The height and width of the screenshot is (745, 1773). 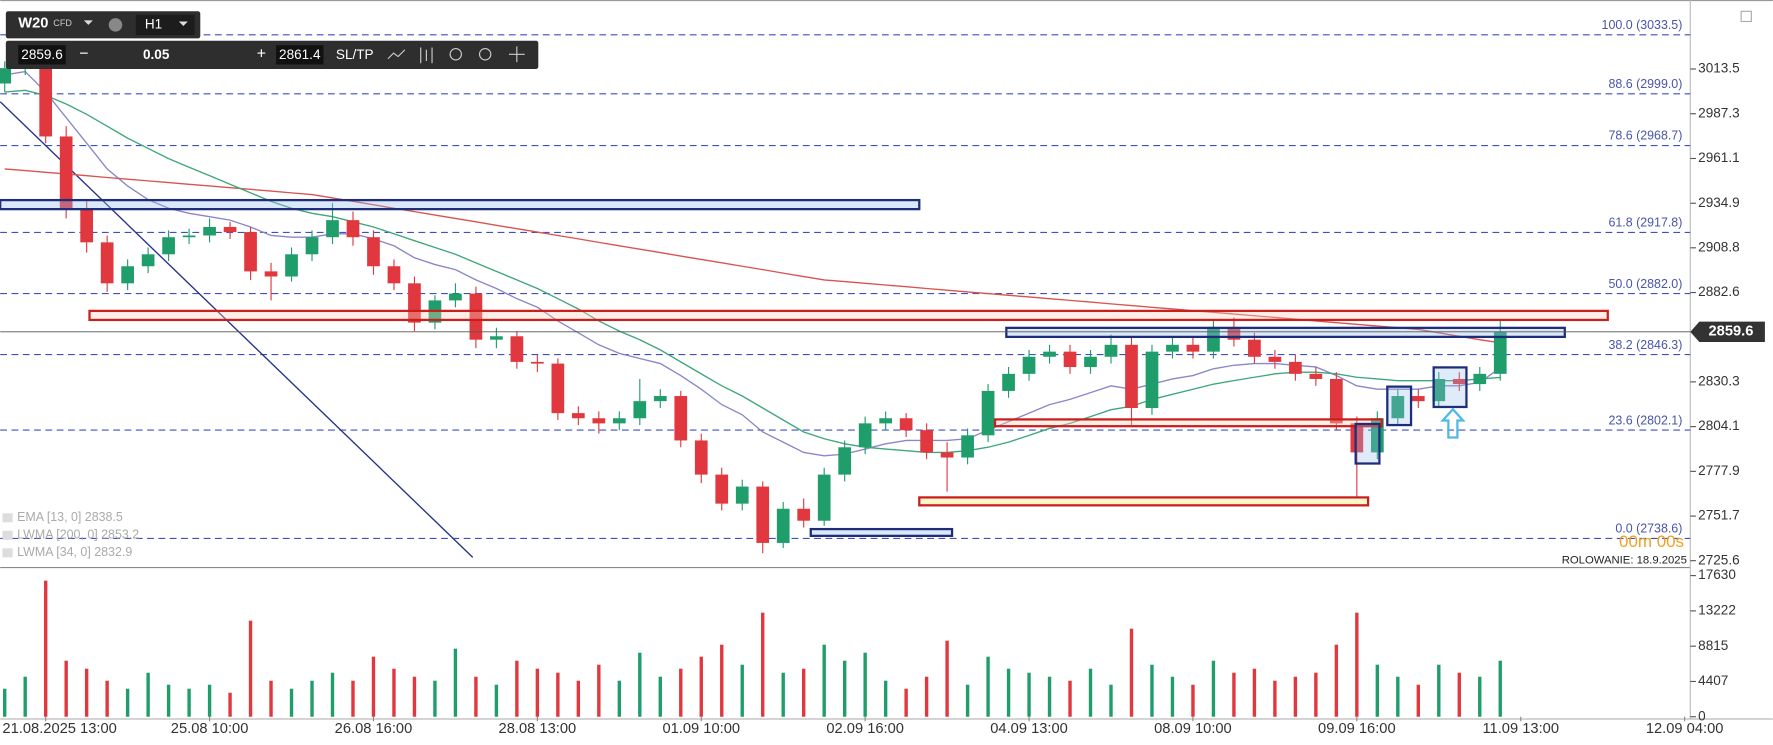 What do you see at coordinates (74, 552) in the screenshot?
I see `legend-entry: LWMA [34, 0] 2832.9` at bounding box center [74, 552].